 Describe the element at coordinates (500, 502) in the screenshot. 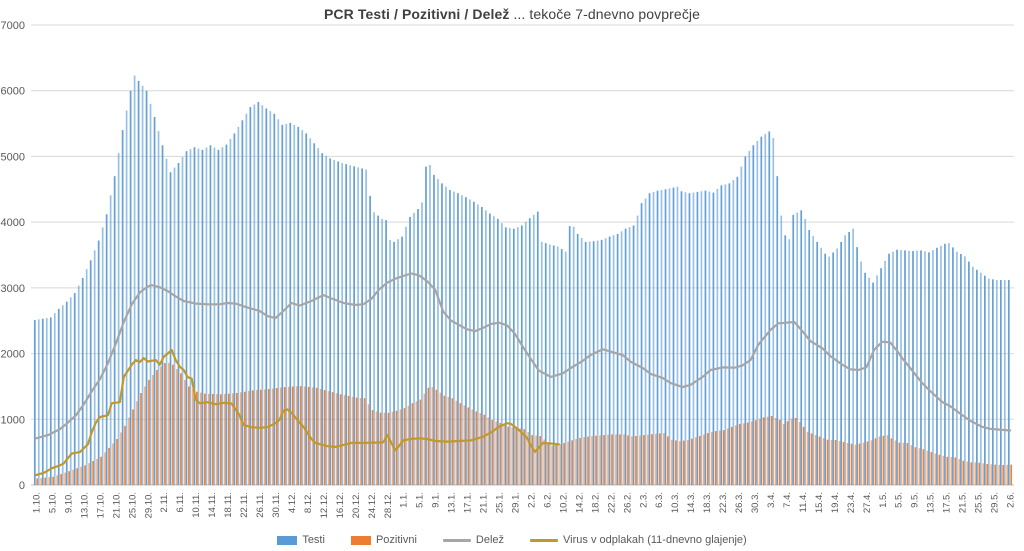

I see `svg-text: 25.1.` at that location.